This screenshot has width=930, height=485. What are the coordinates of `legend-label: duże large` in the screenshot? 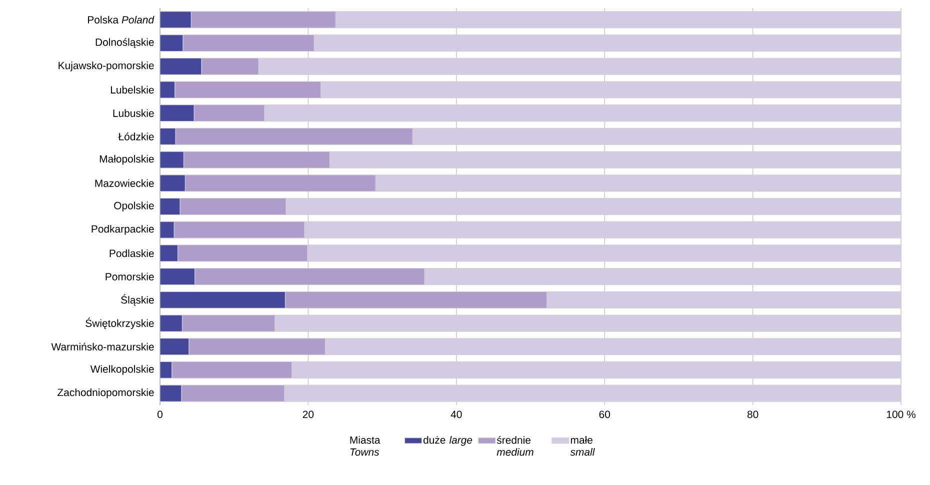 It's located at (447, 441).